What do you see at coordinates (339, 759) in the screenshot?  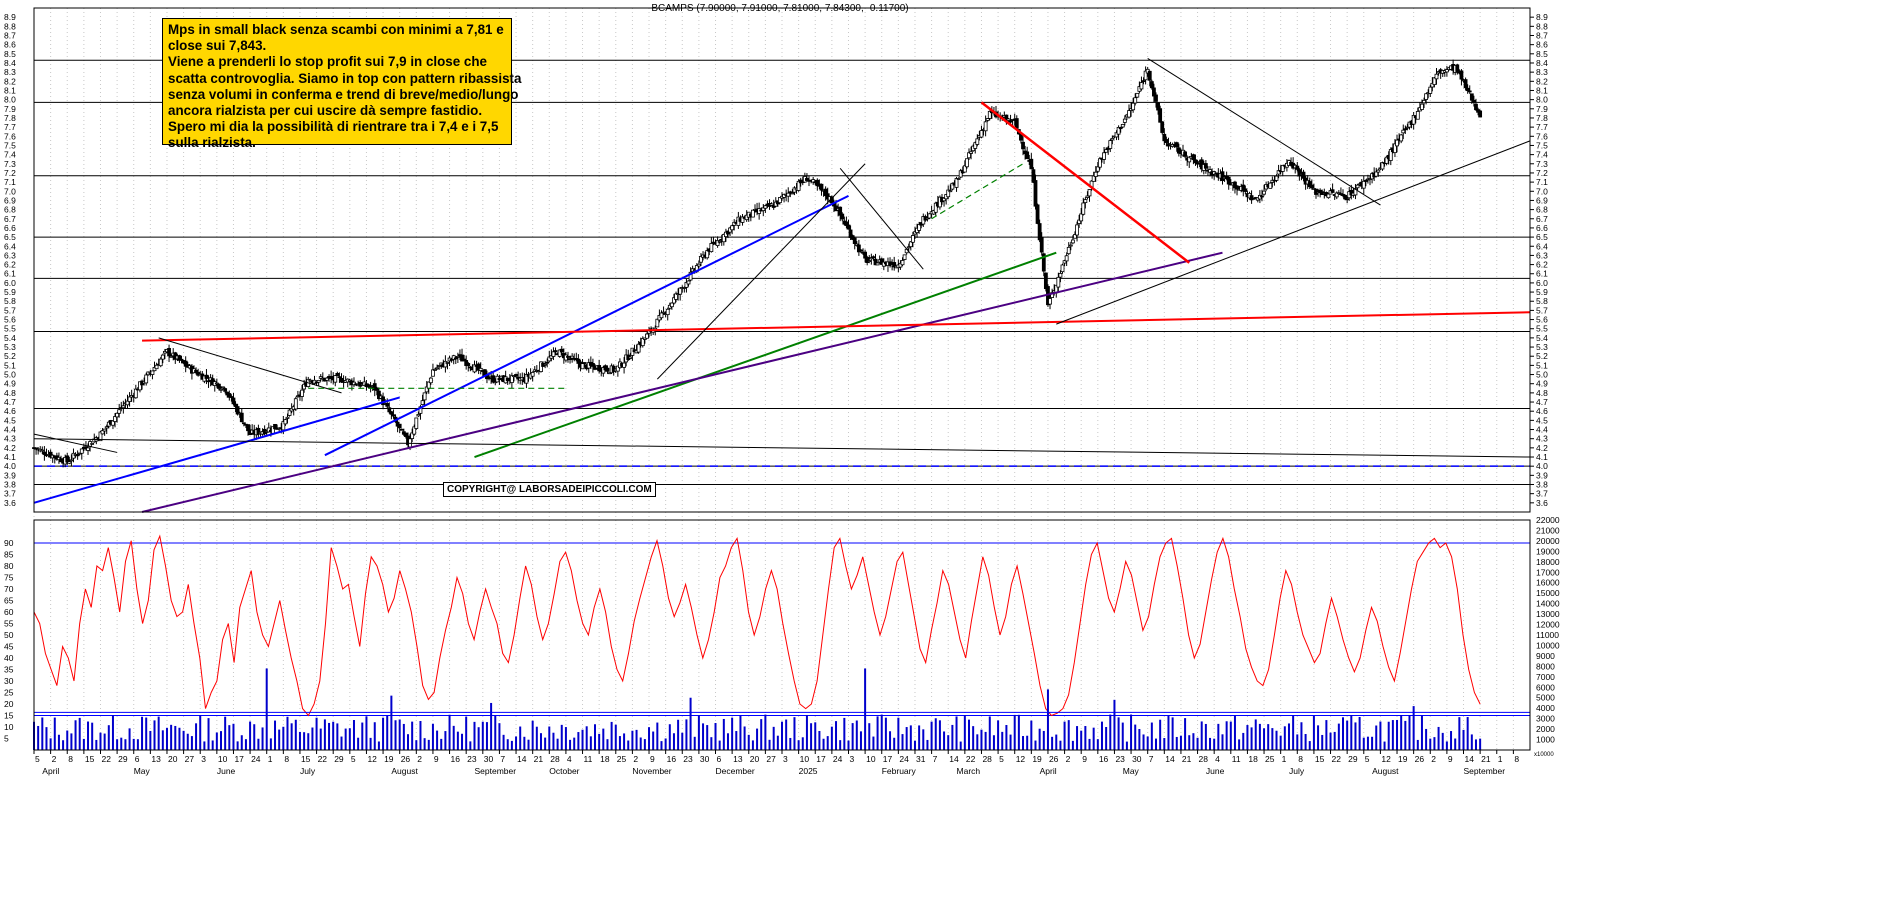 I see `x-tick-label: 29` at bounding box center [339, 759].